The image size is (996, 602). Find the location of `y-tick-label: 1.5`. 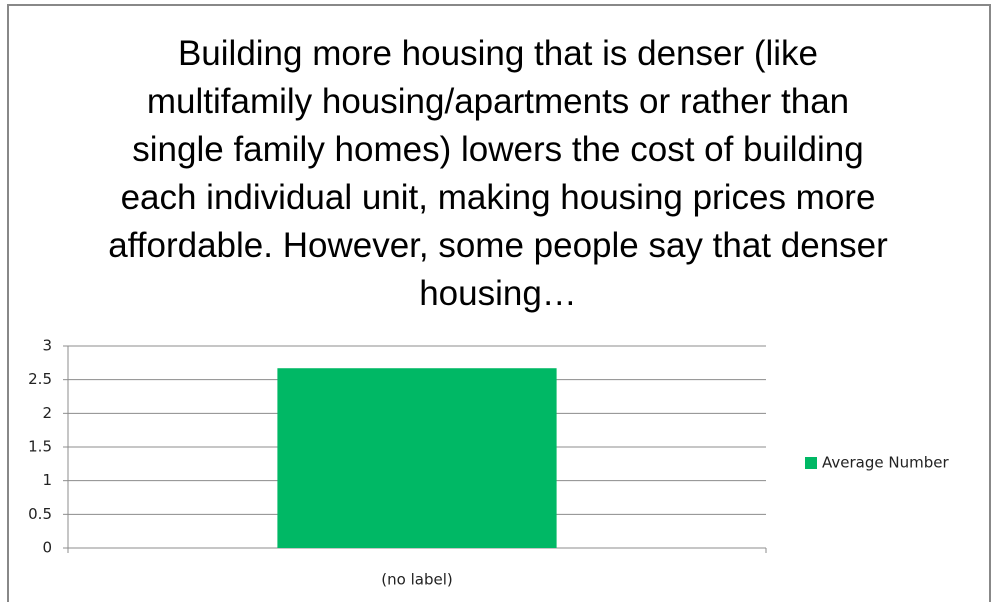

y-tick-label: 1.5 is located at coordinates (40, 447).